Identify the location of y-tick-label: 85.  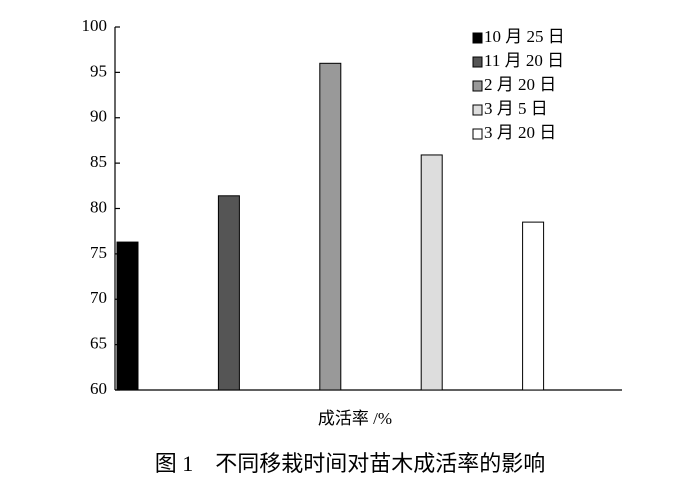
(98, 161).